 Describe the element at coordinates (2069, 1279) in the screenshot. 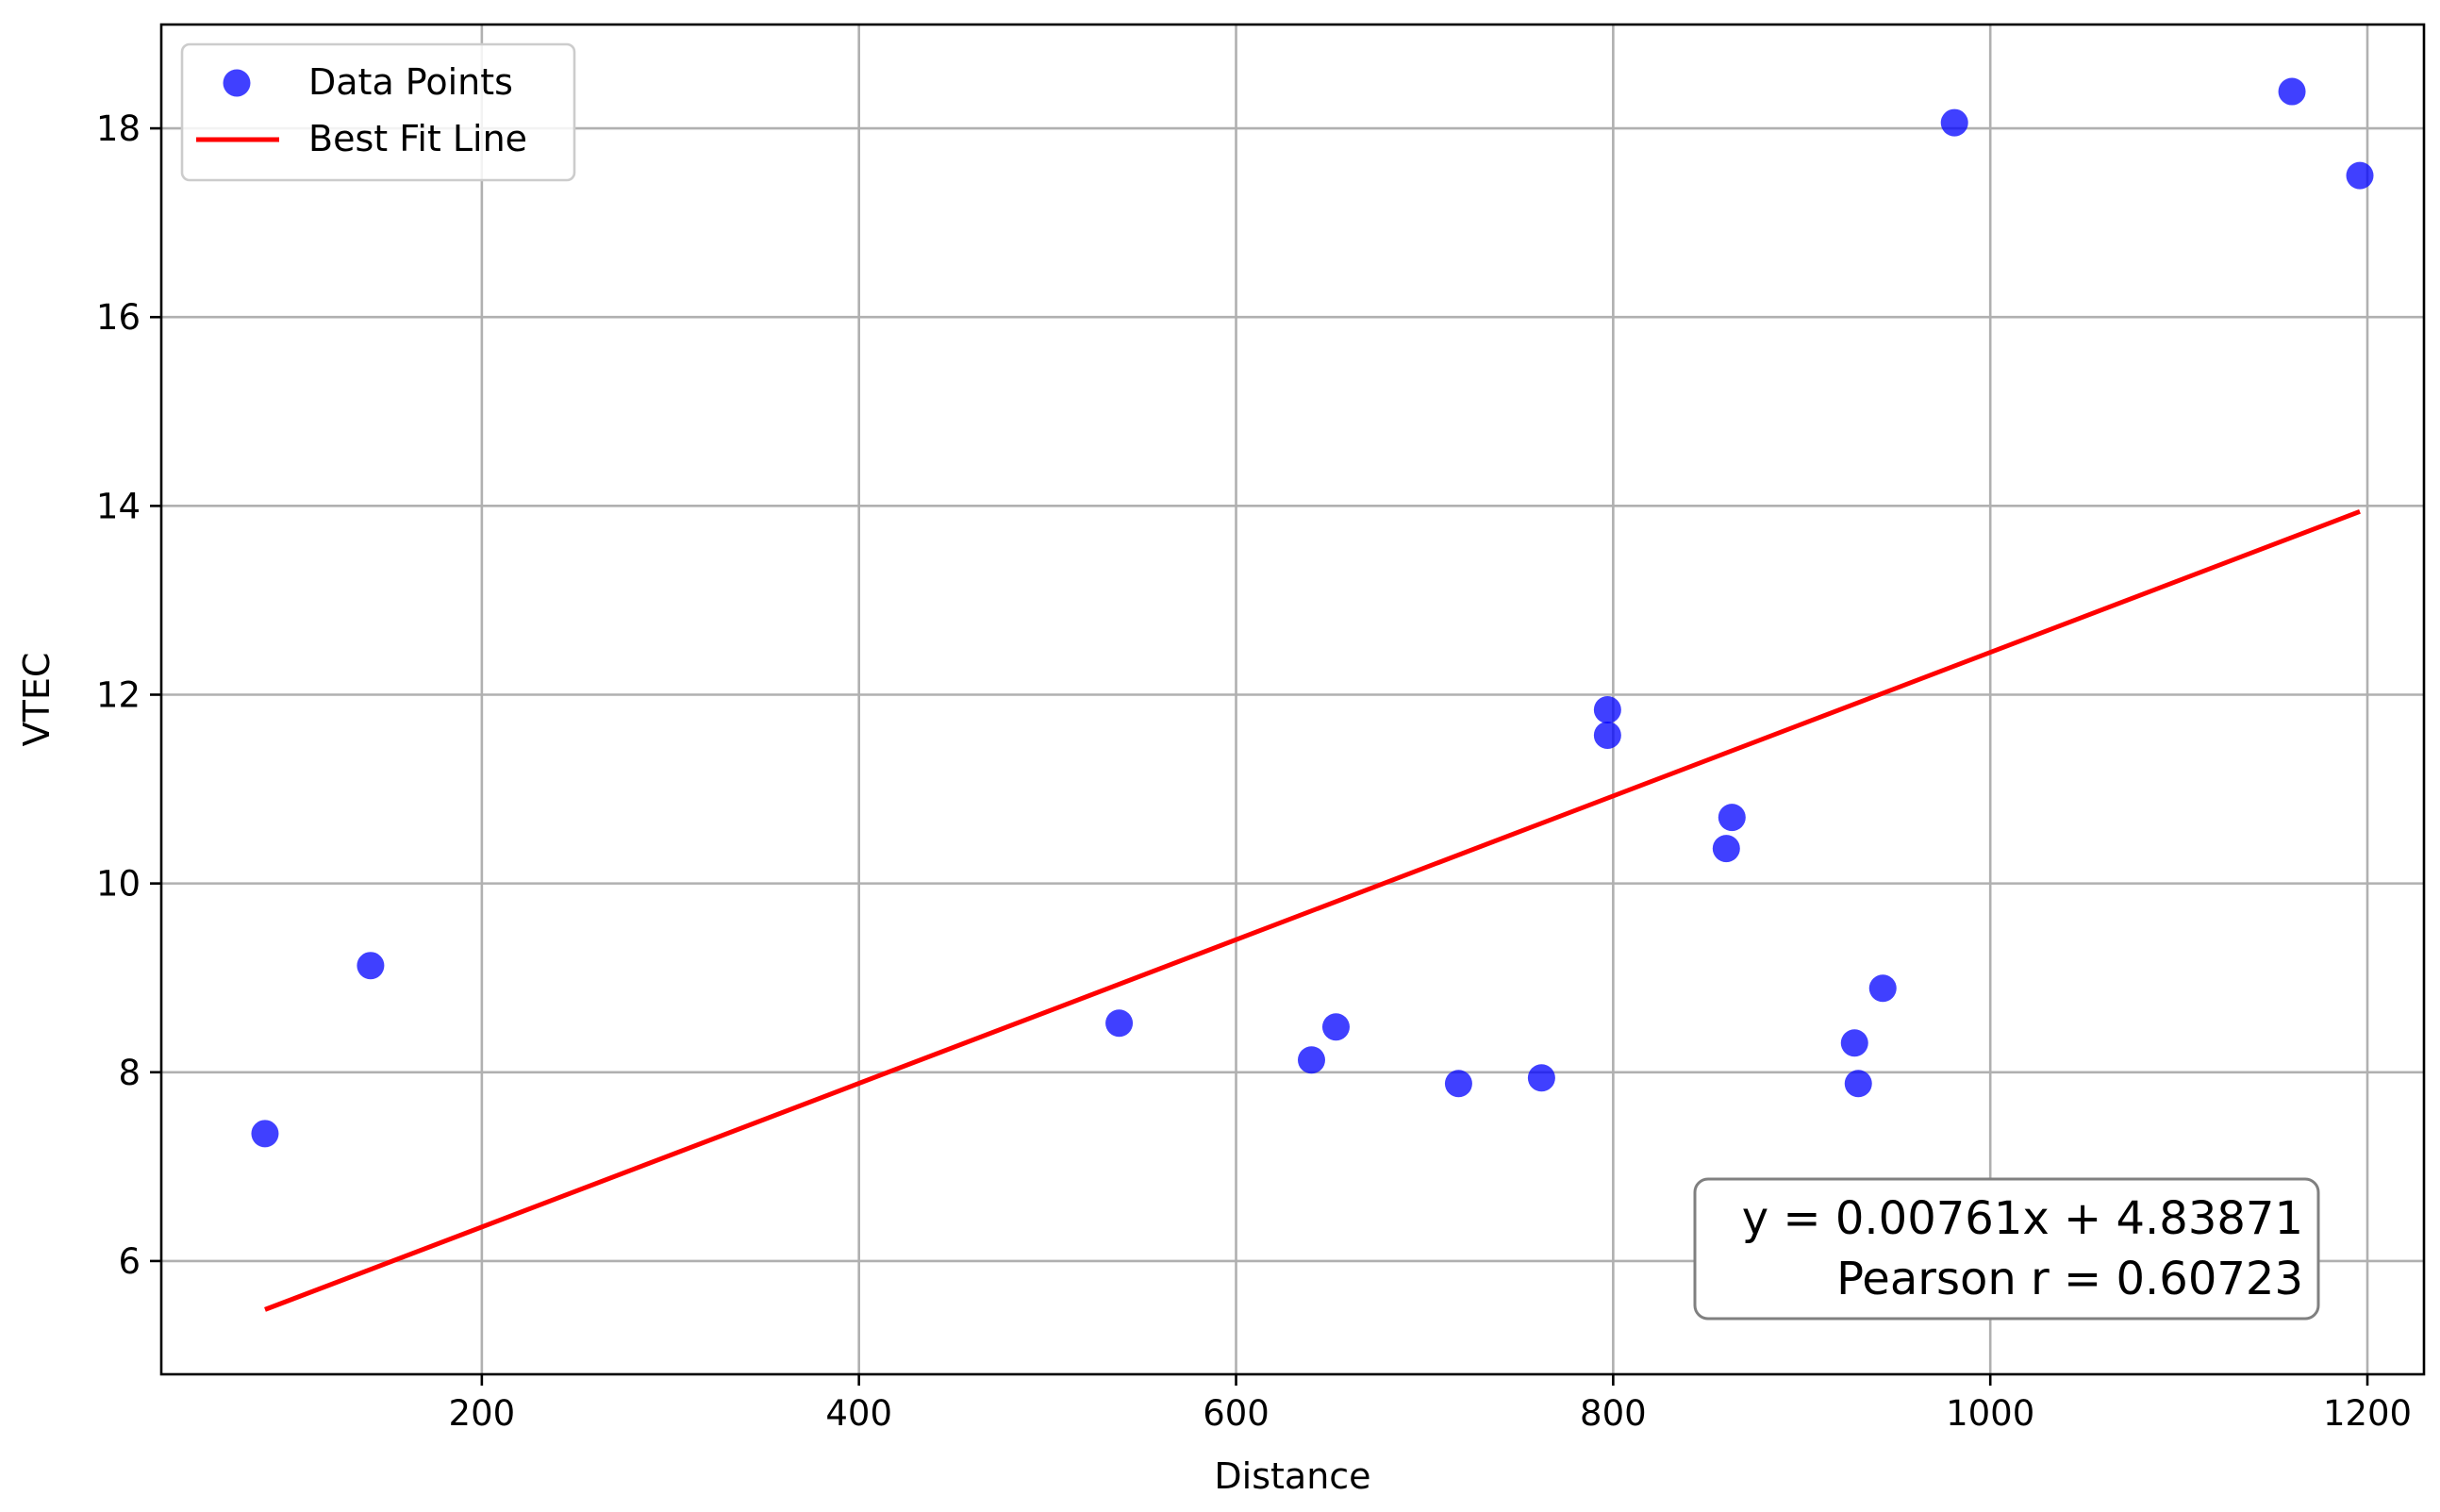

I see `annotation-pearson: Pearson r = 0.60723` at that location.